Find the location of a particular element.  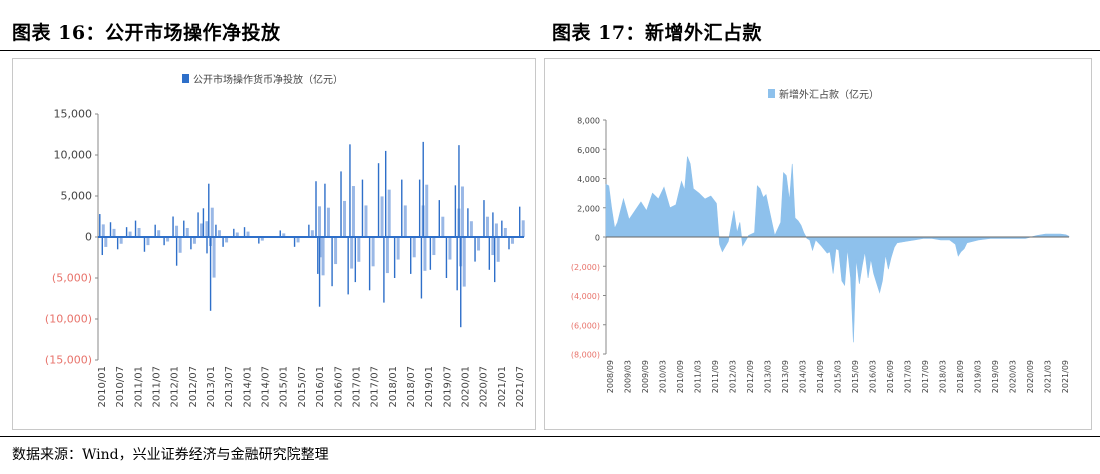

x-tick-label: 2015/09 is located at coordinates (855, 376).